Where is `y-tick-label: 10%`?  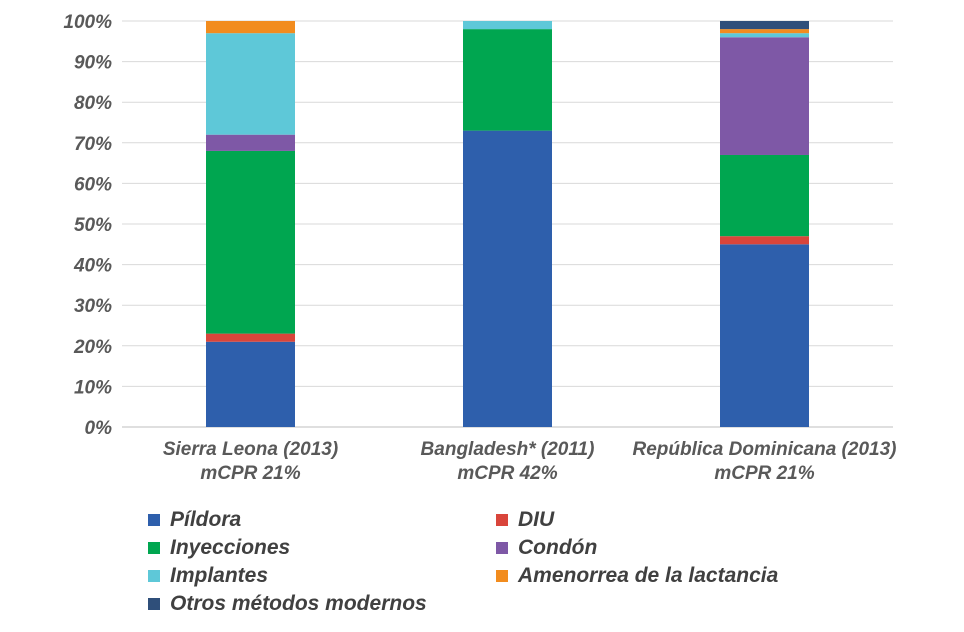
y-tick-label: 10% is located at coordinates (93, 387).